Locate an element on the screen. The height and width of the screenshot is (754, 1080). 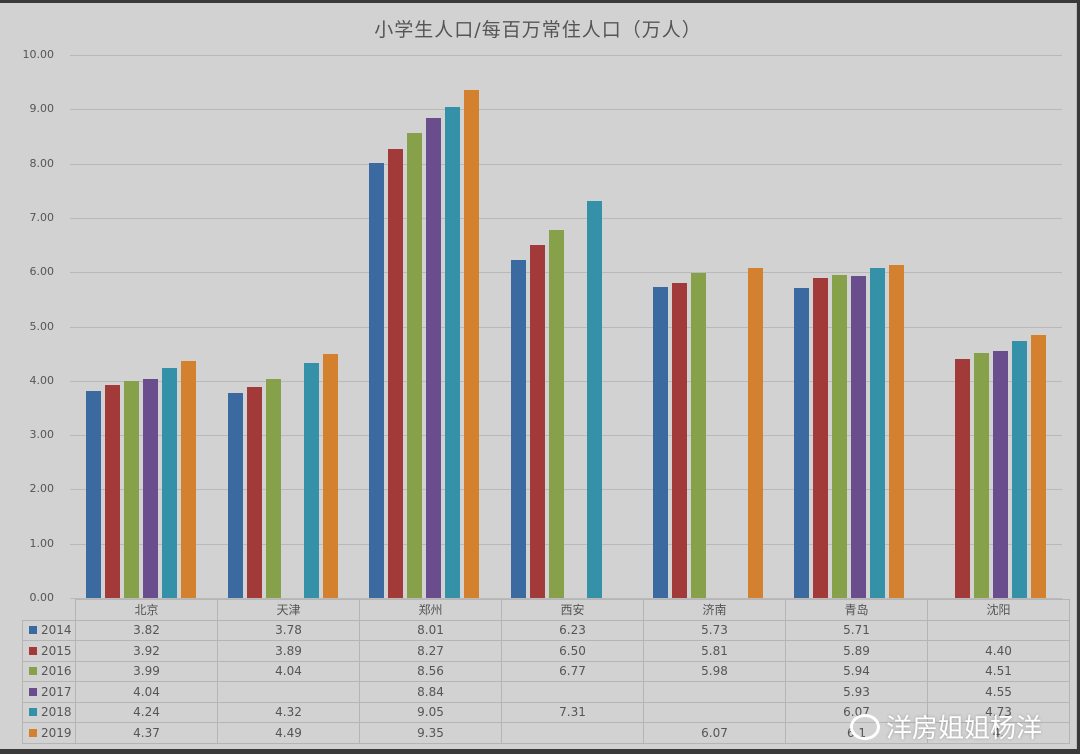
table-row: 2017 4.04 8.84 5.93 4.55 is located at coordinates (546, 692).